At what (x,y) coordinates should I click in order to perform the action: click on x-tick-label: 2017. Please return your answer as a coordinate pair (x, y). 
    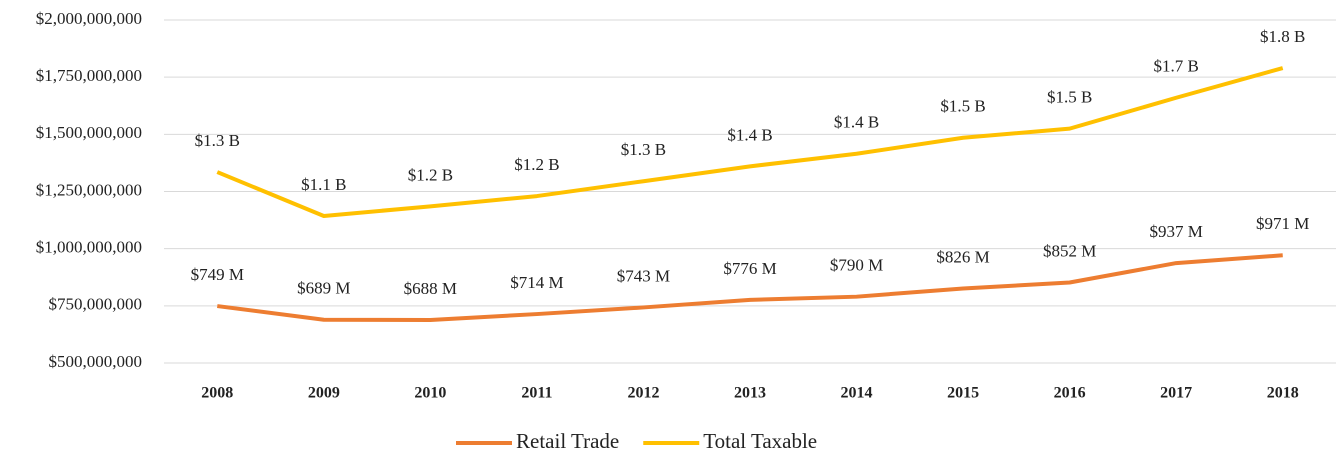
    Looking at the image, I should click on (1176, 393).